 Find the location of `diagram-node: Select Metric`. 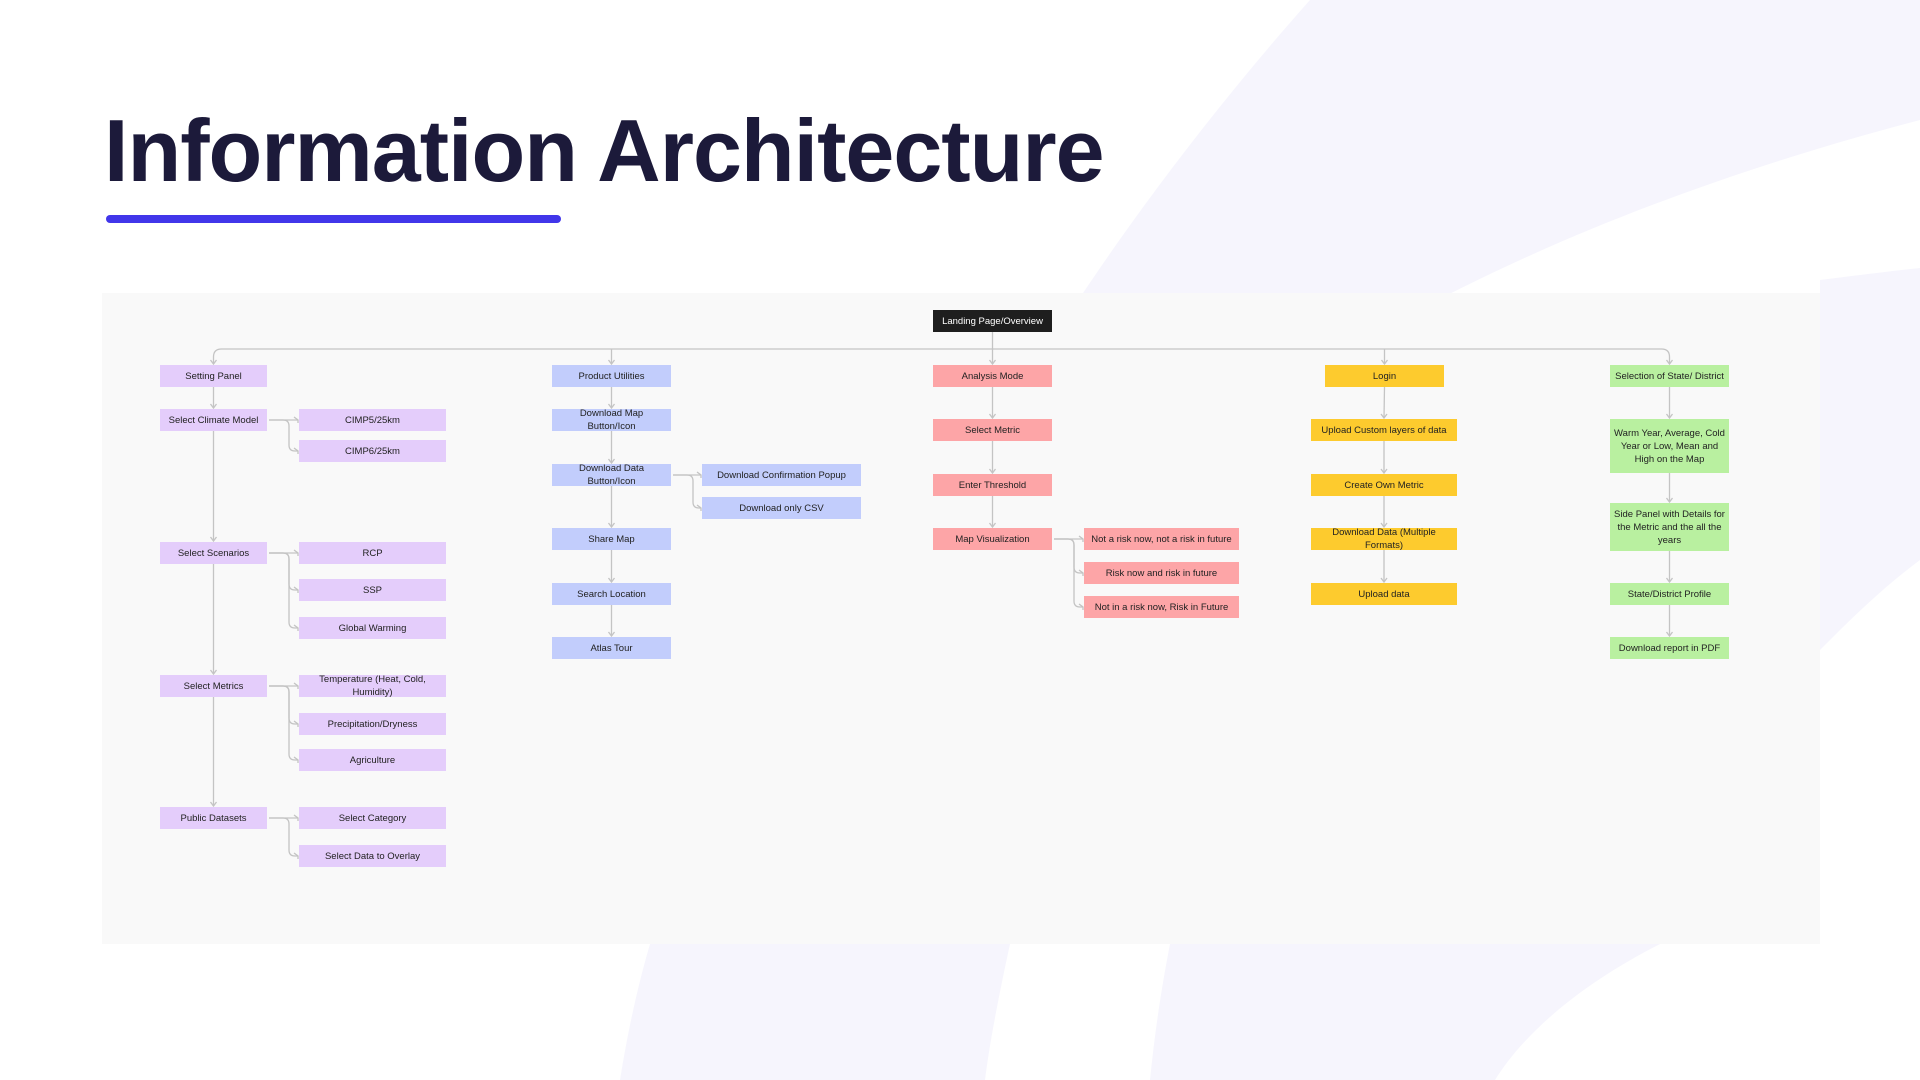

diagram-node: Select Metric is located at coordinates (992, 430).